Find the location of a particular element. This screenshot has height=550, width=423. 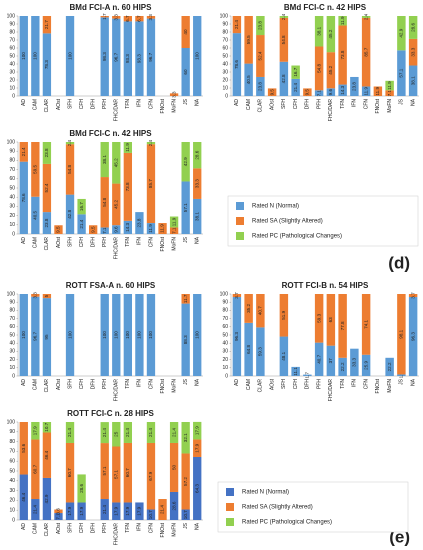

value-label: 10.7 is located at coordinates (150, 514).